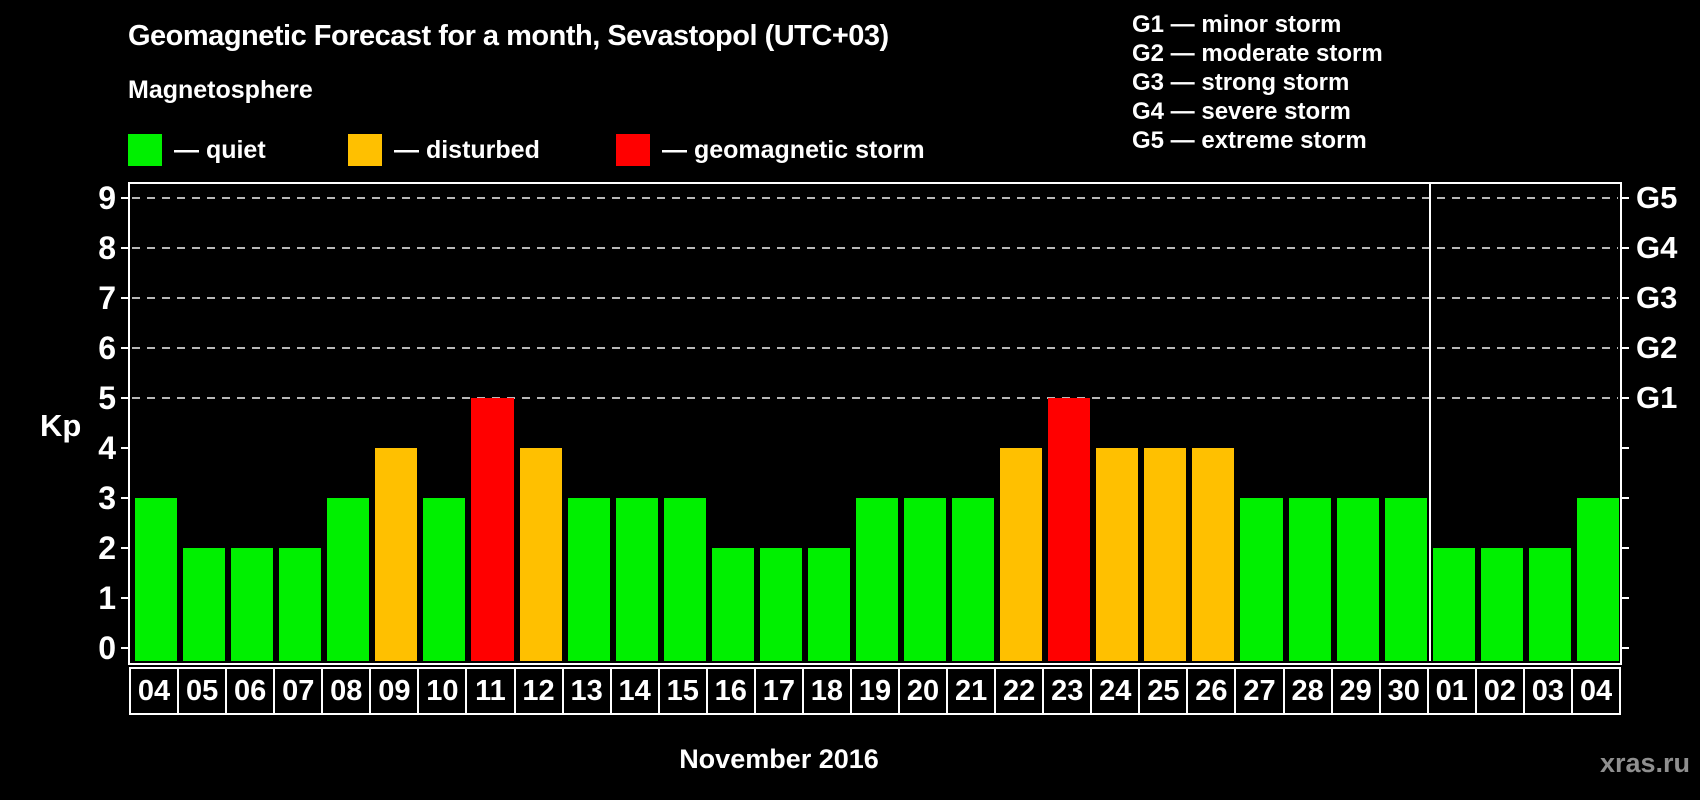 The width and height of the screenshot is (1700, 800). Describe the element at coordinates (875, 398) in the screenshot. I see `gridline-kp5` at that location.